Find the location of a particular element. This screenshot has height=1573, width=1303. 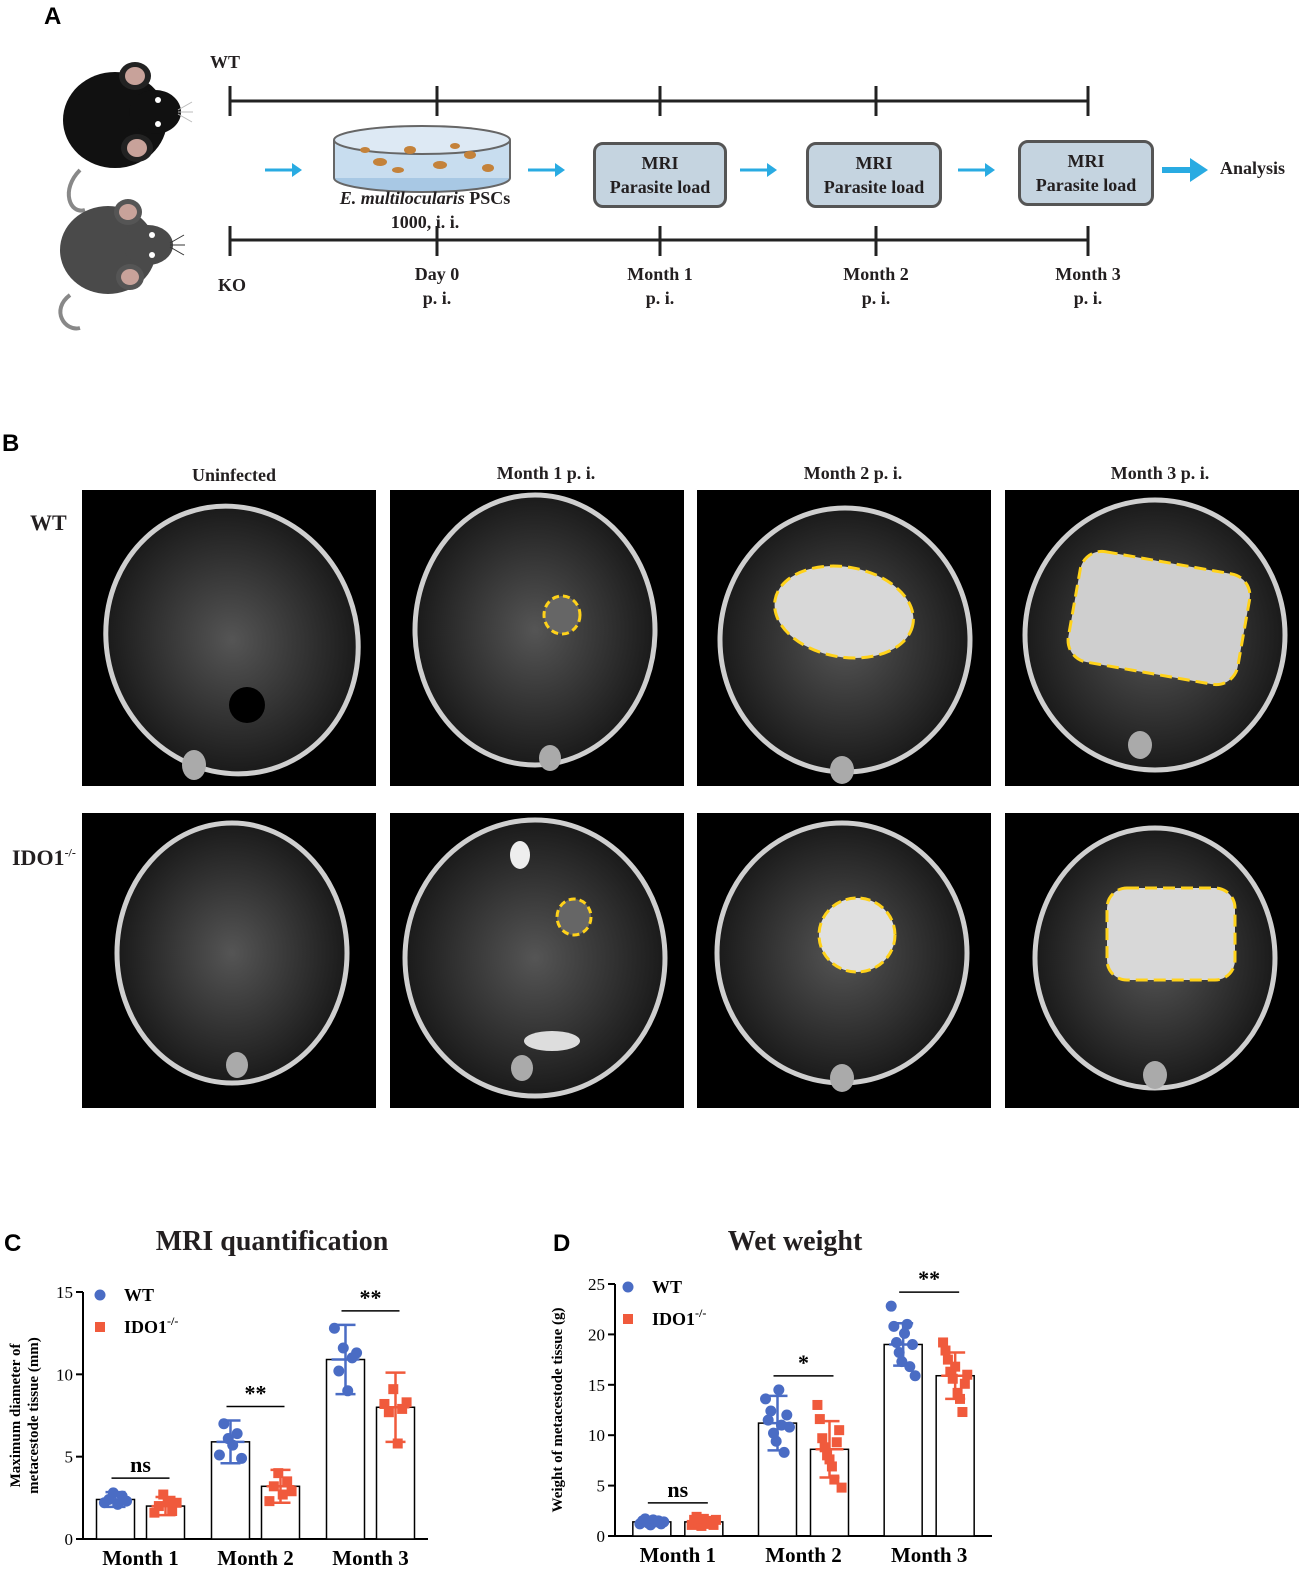

row-label-ido1-sup: -/- is located at coordinates (70, 852).